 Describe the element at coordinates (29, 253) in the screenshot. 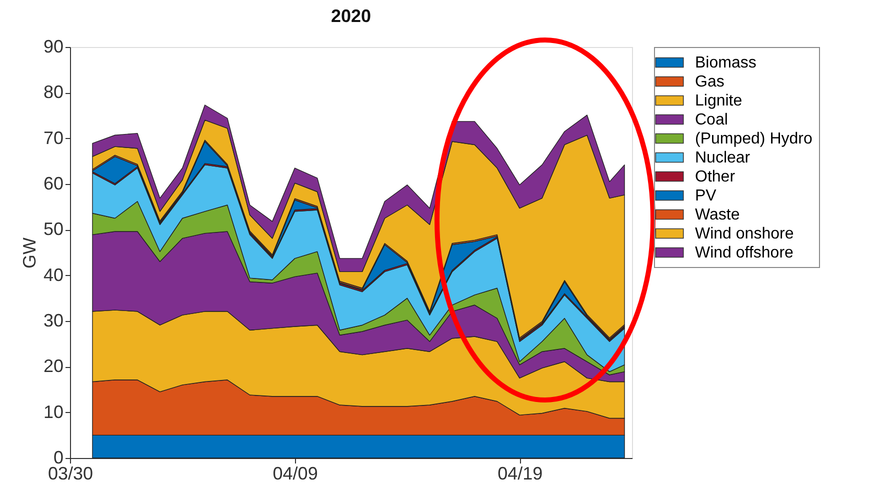

I see `y-axis-title: GW` at that location.